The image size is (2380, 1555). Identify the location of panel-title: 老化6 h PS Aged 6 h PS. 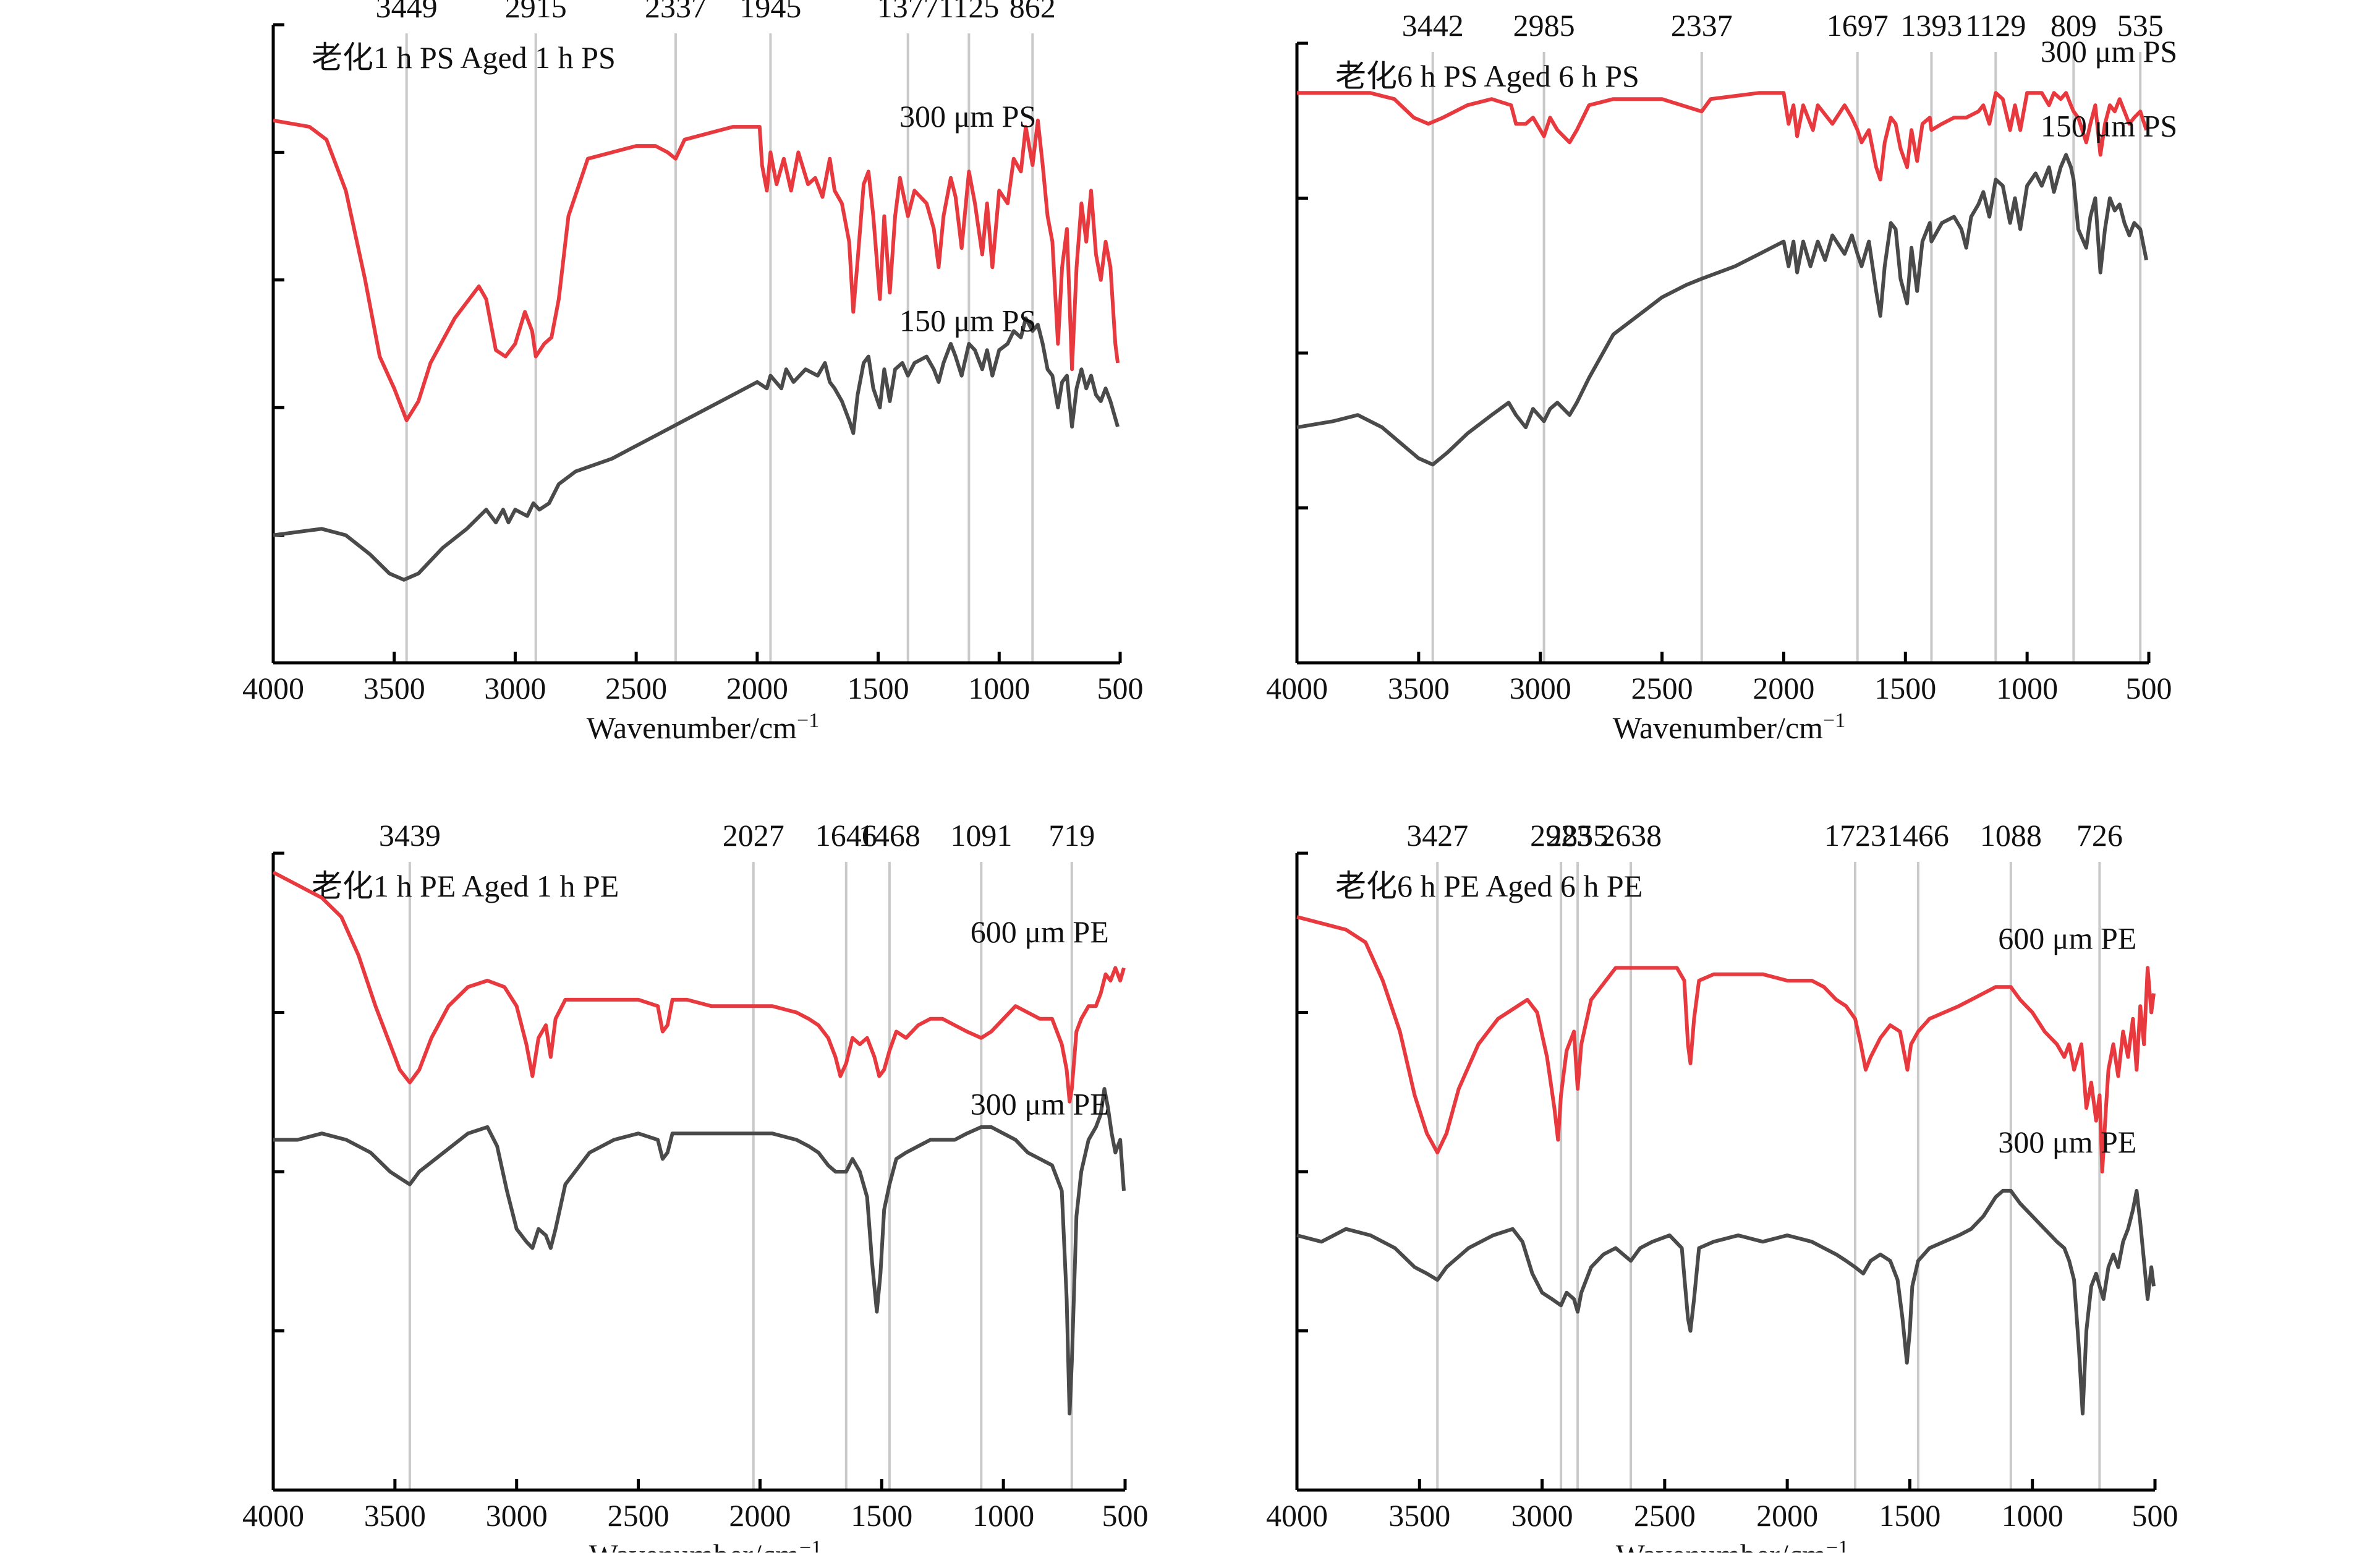
(1487, 76).